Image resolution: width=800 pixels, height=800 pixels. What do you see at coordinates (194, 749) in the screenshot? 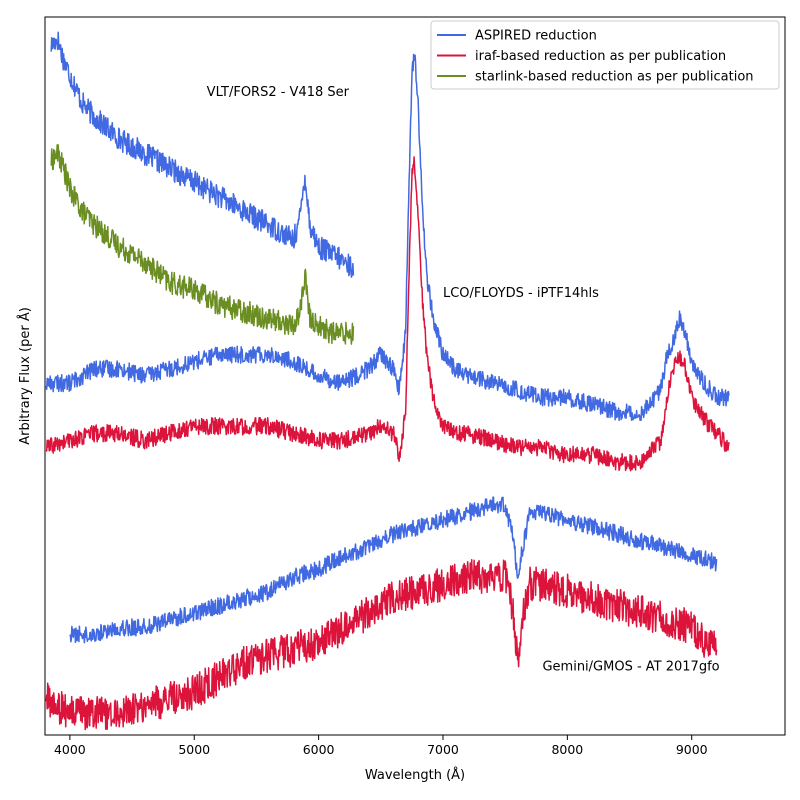
I see `x-tick-label: 5000` at bounding box center [194, 749].